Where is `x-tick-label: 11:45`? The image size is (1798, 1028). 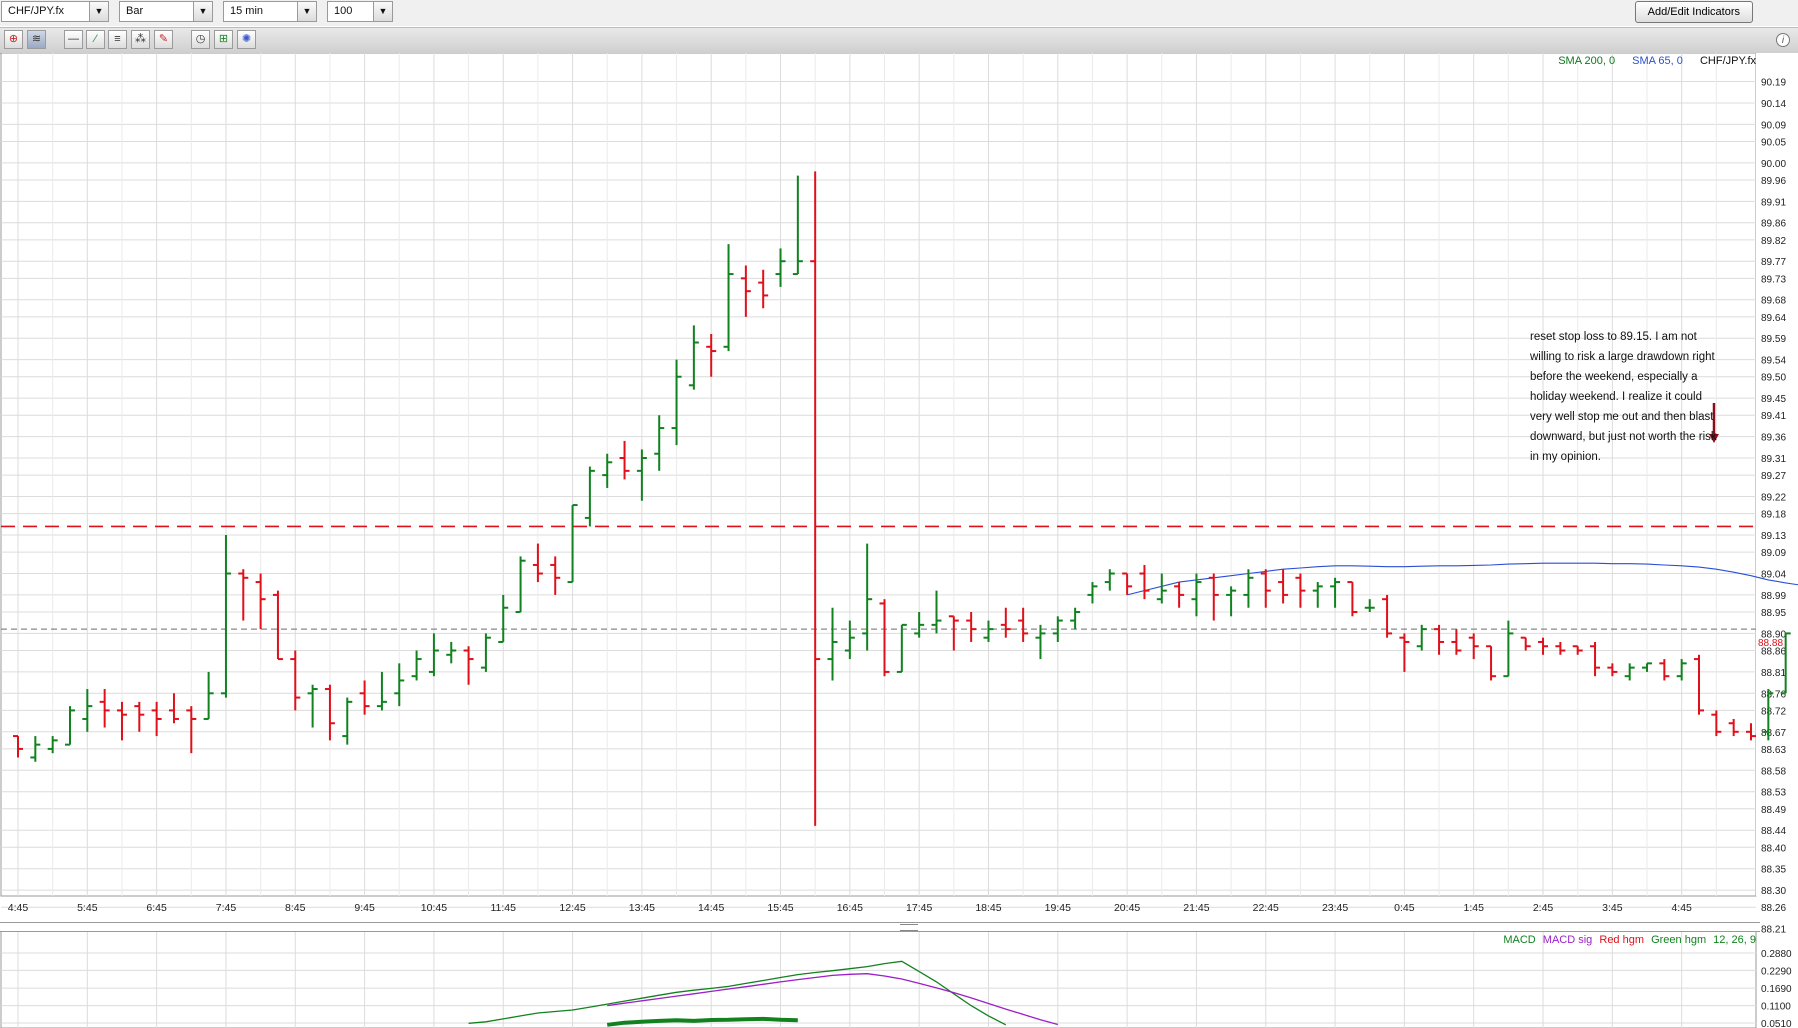
x-tick-label: 11:45 is located at coordinates (503, 908).